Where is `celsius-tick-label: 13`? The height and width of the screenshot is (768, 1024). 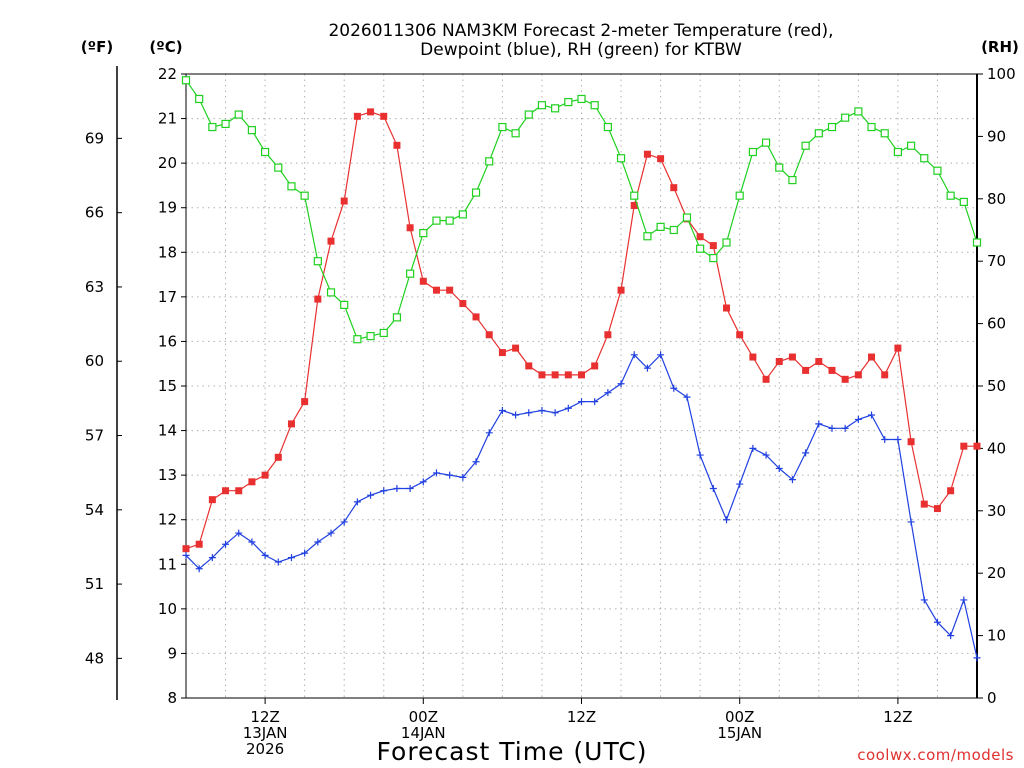
celsius-tick-label: 13 is located at coordinates (167, 475).